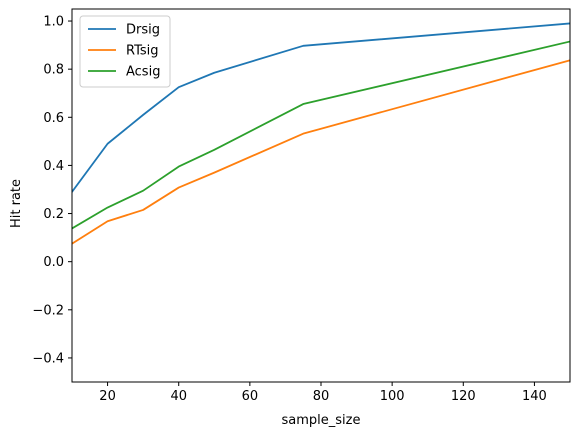  What do you see at coordinates (178, 396) in the screenshot?
I see `x-tick-label: 40` at bounding box center [178, 396].